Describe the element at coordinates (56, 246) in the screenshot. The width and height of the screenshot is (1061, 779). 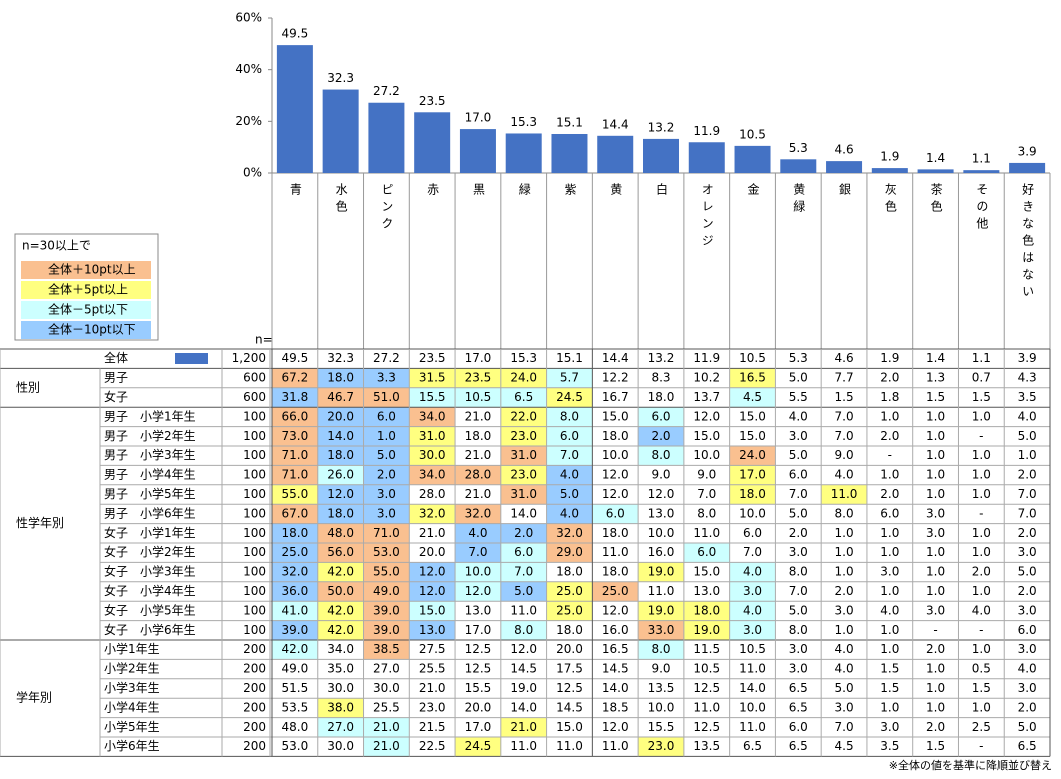
I see `legend-title: n=30以上で` at that location.